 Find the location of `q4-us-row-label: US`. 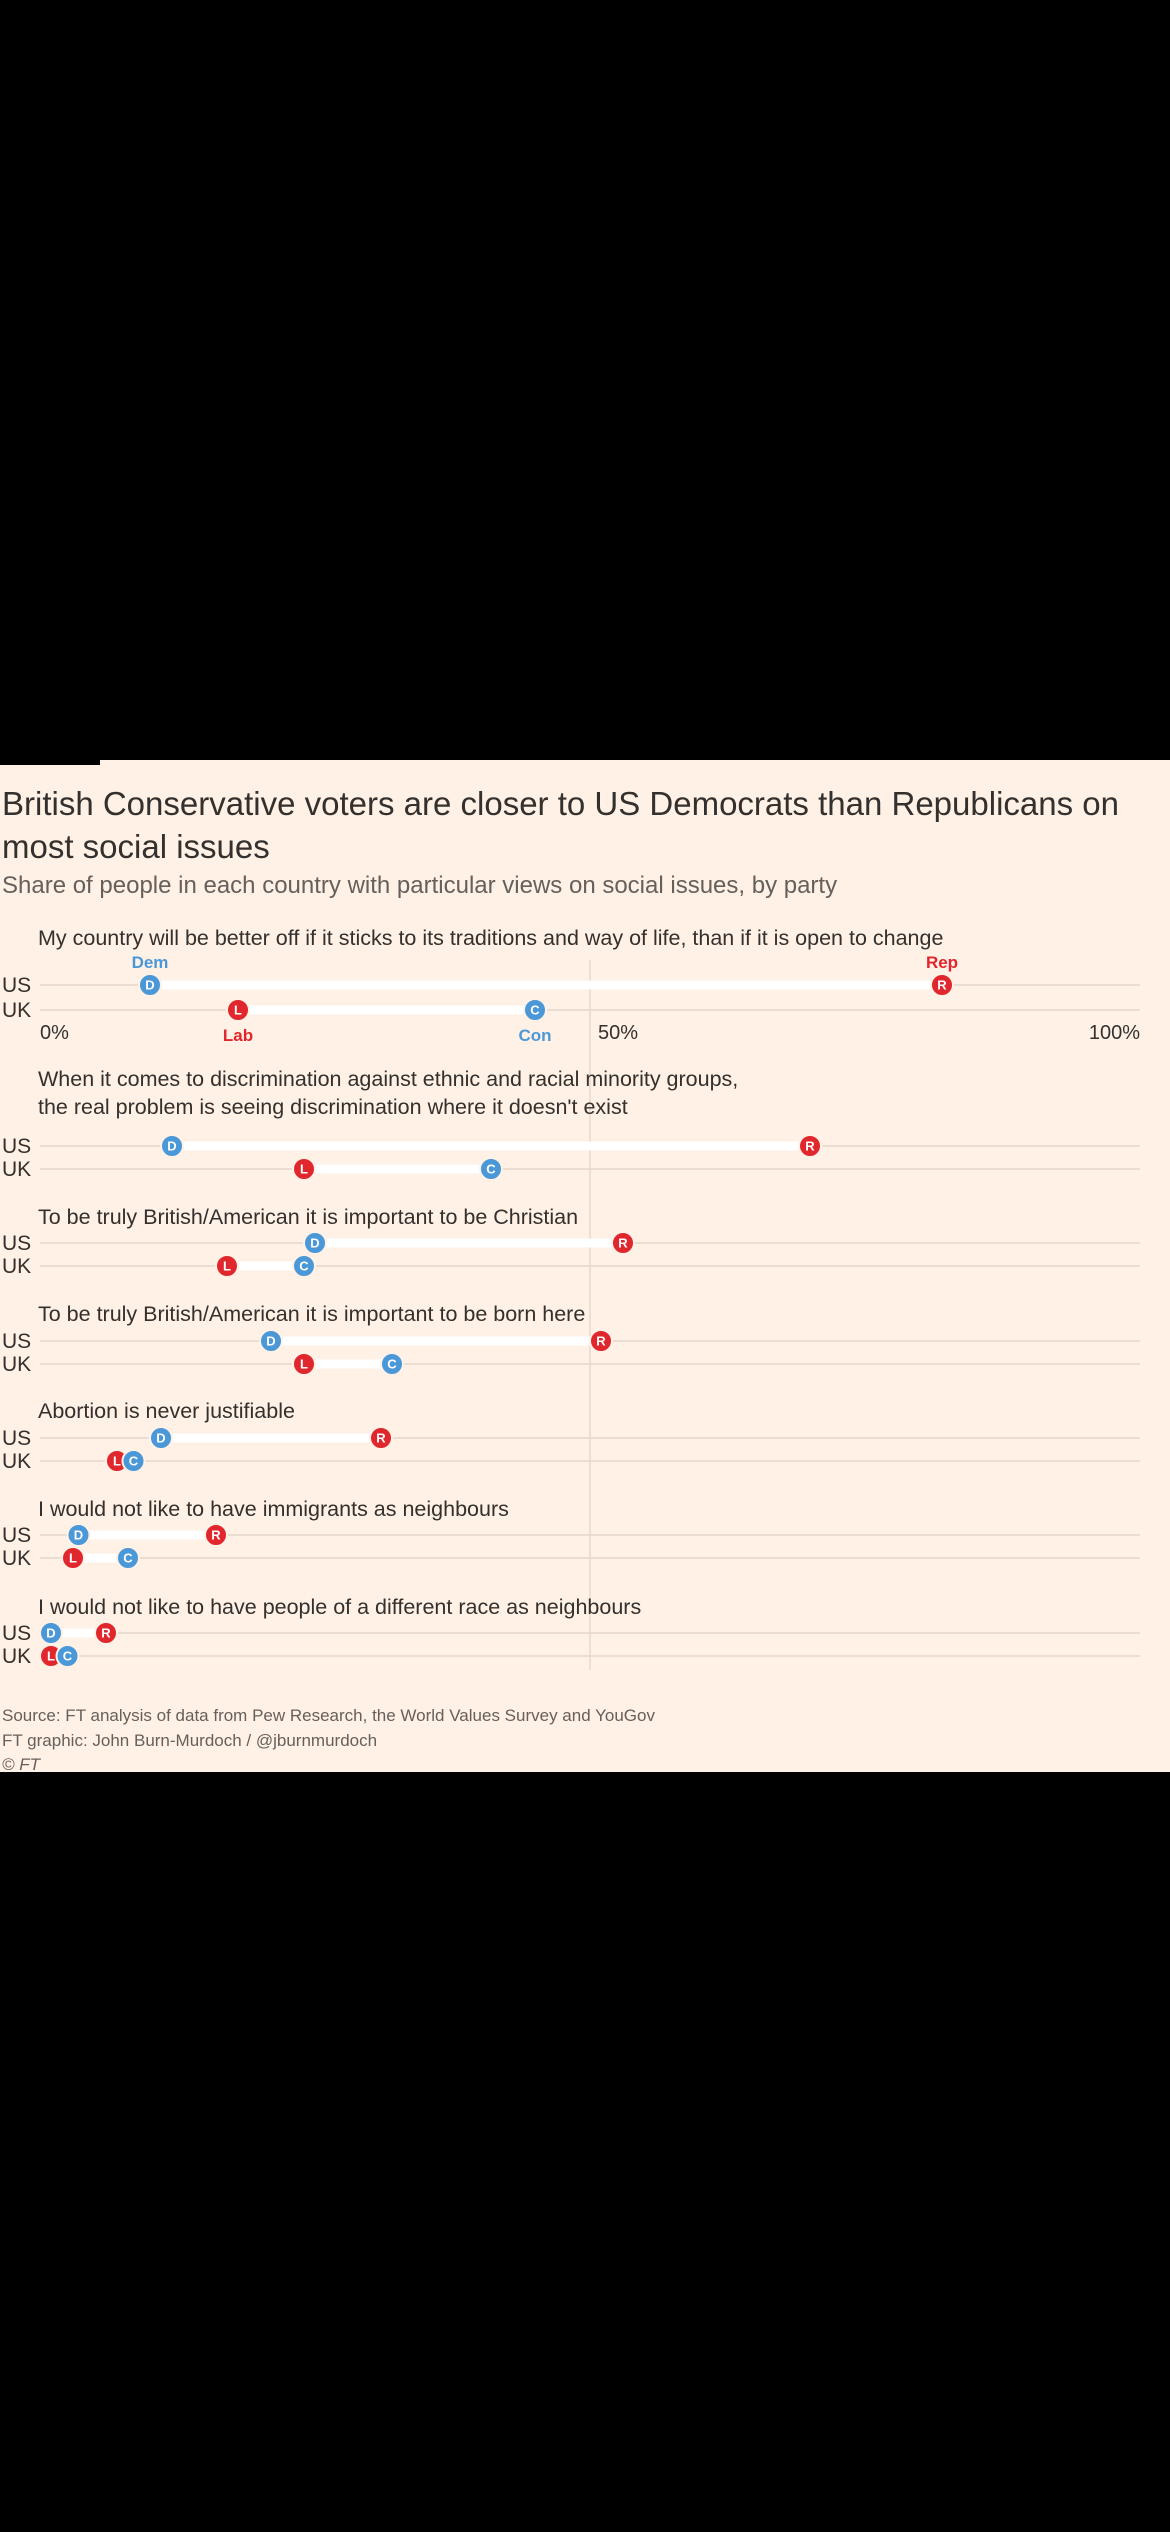

q4-us-row-label: US is located at coordinates (16, 1341).